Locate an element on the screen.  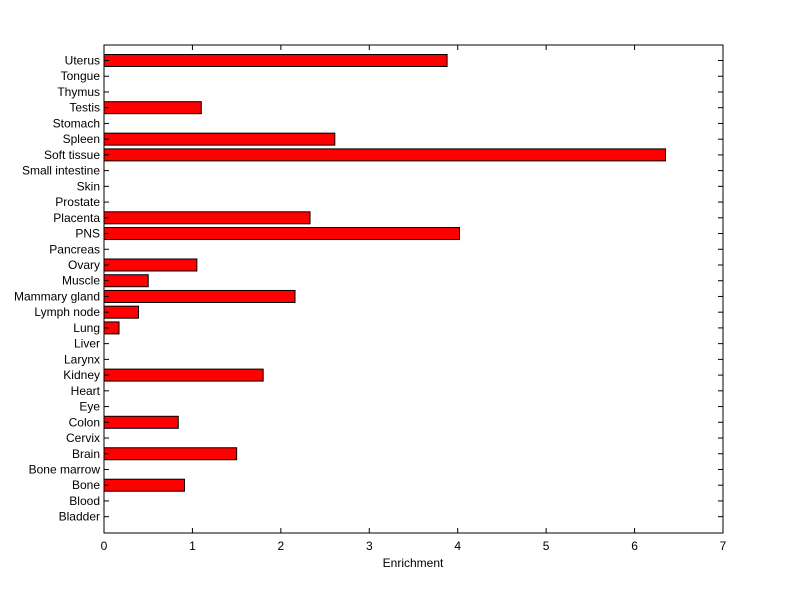
y-tick-label: Bladder is located at coordinates (79, 517).